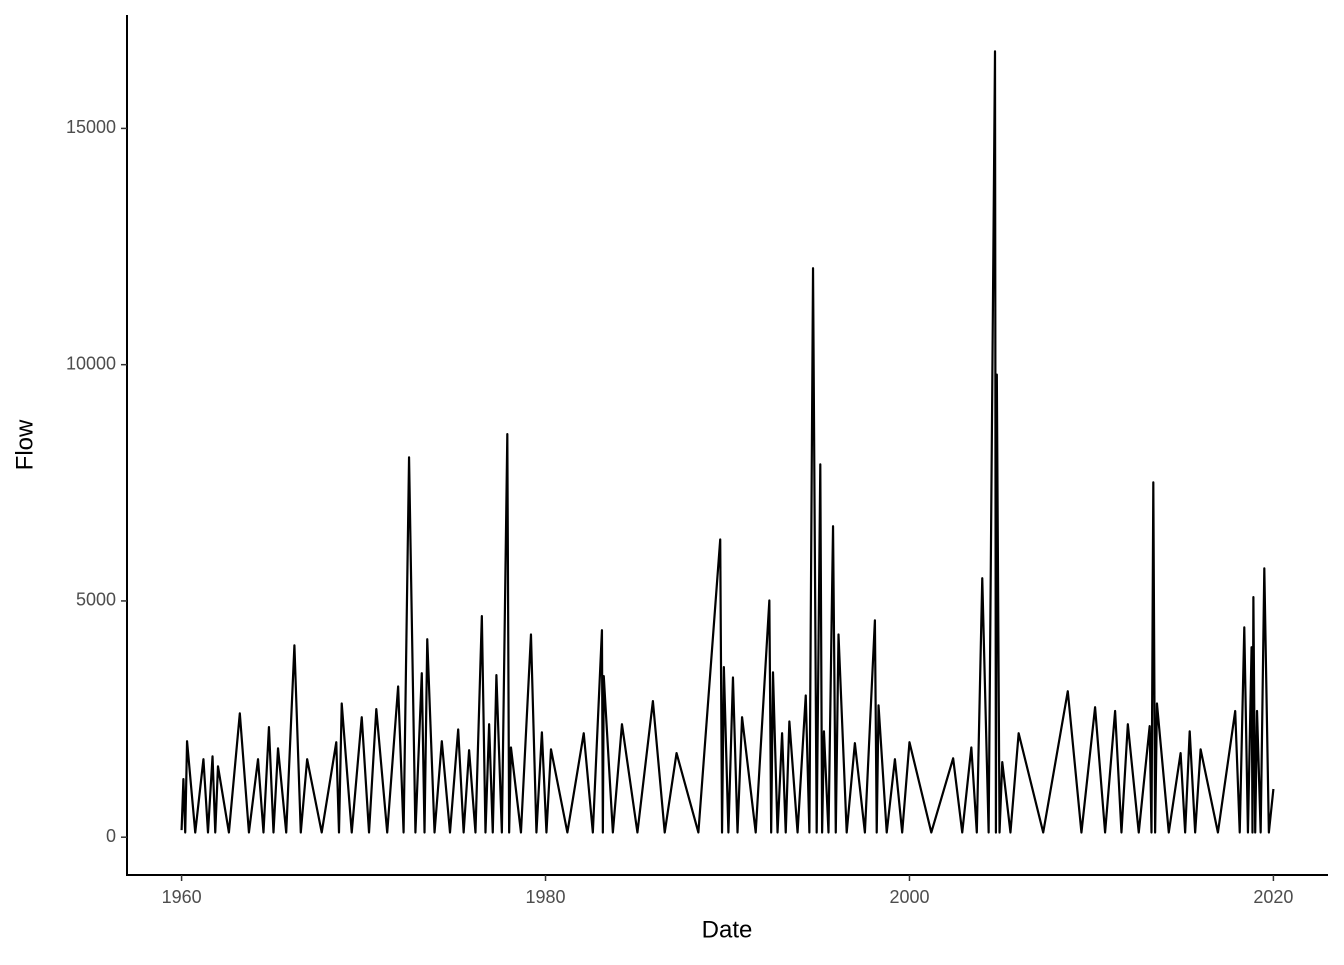  What do you see at coordinates (111, 836) in the screenshot?
I see `y-tick-label: 0` at bounding box center [111, 836].